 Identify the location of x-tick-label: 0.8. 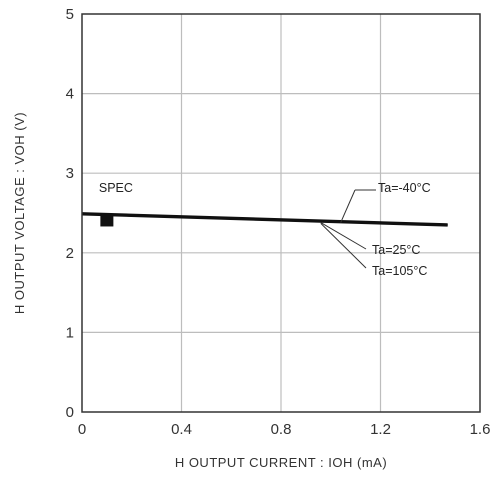
(281, 429).